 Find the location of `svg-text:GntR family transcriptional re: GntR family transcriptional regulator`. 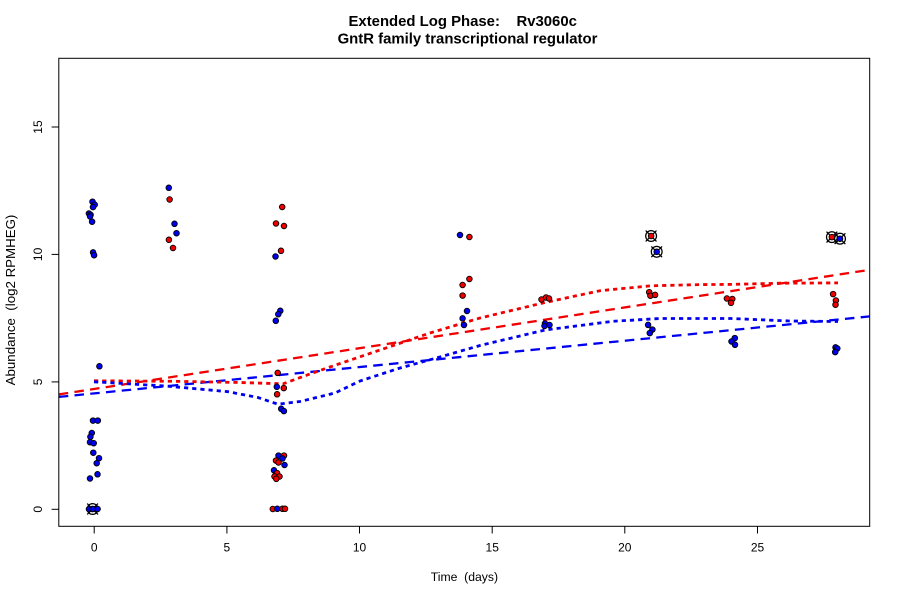

svg-text:GntR family transcriptional re: GntR family transcriptional regulator is located at coordinates (468, 40).